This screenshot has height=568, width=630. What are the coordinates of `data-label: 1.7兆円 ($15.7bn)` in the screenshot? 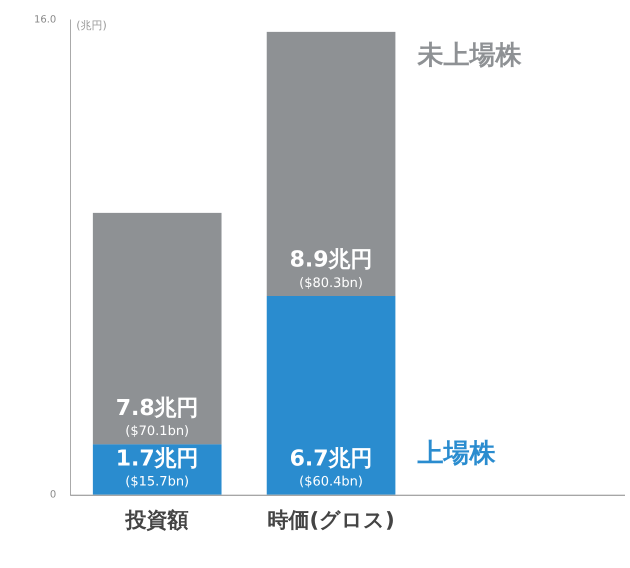 It's located at (157, 468).